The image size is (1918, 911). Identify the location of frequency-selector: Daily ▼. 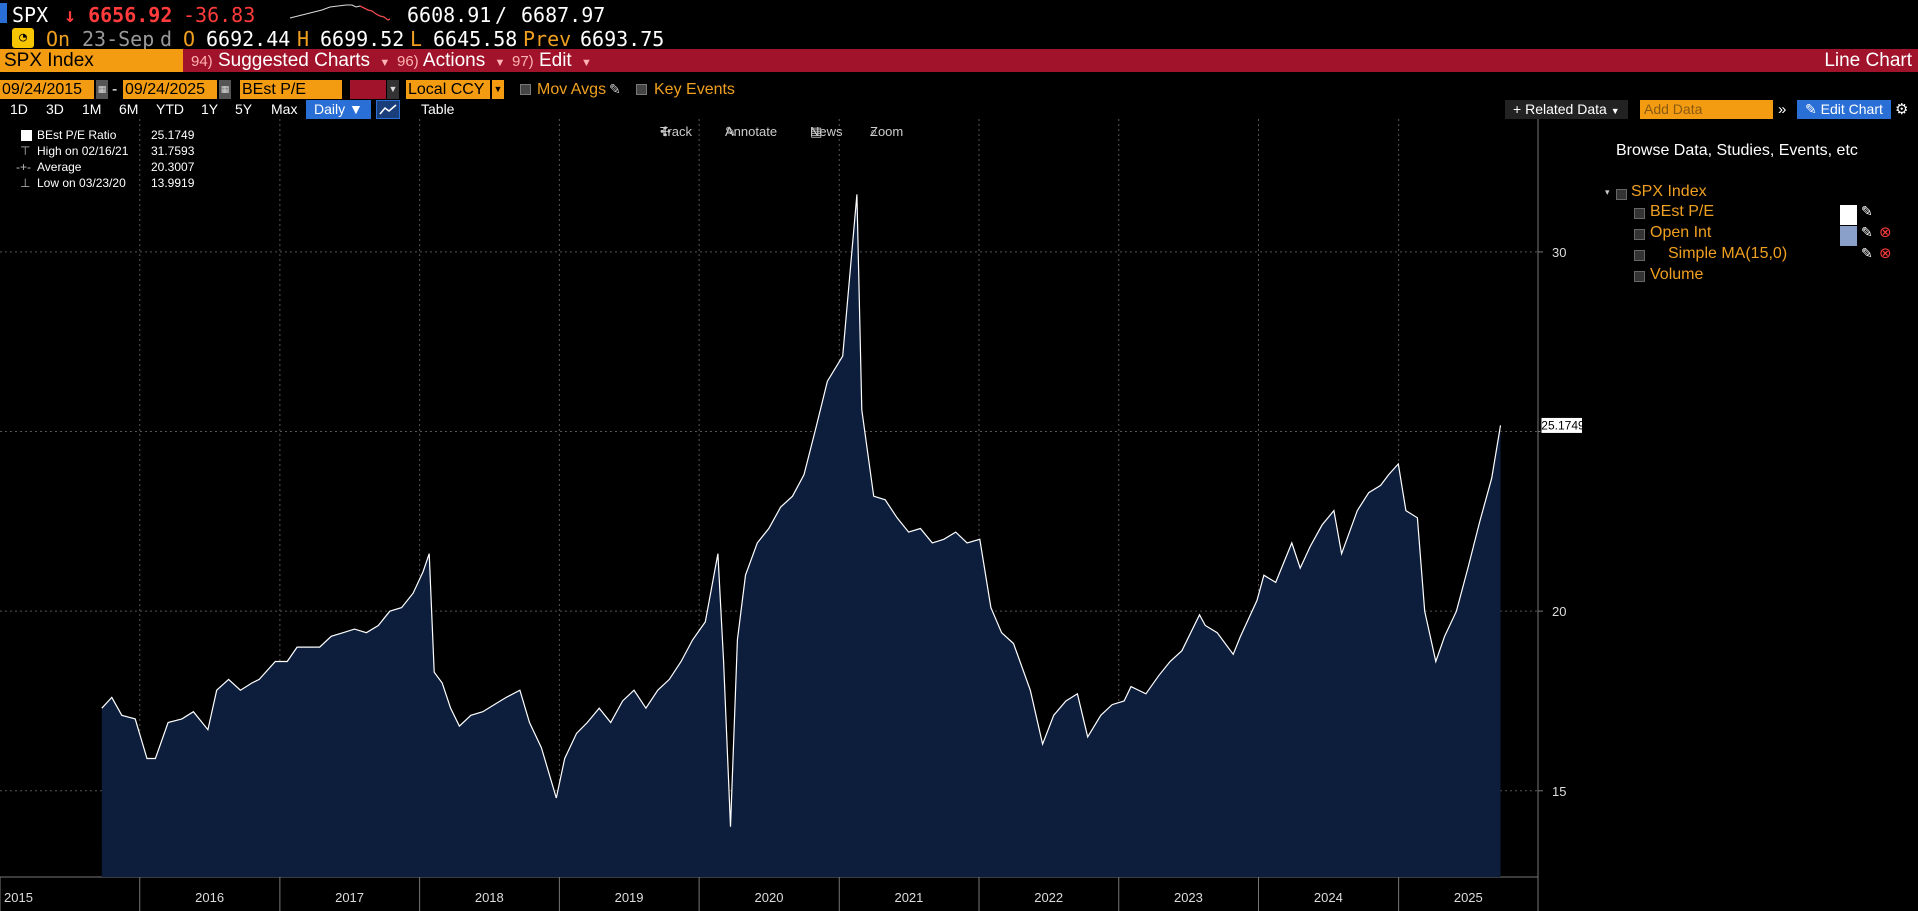
(338, 109).